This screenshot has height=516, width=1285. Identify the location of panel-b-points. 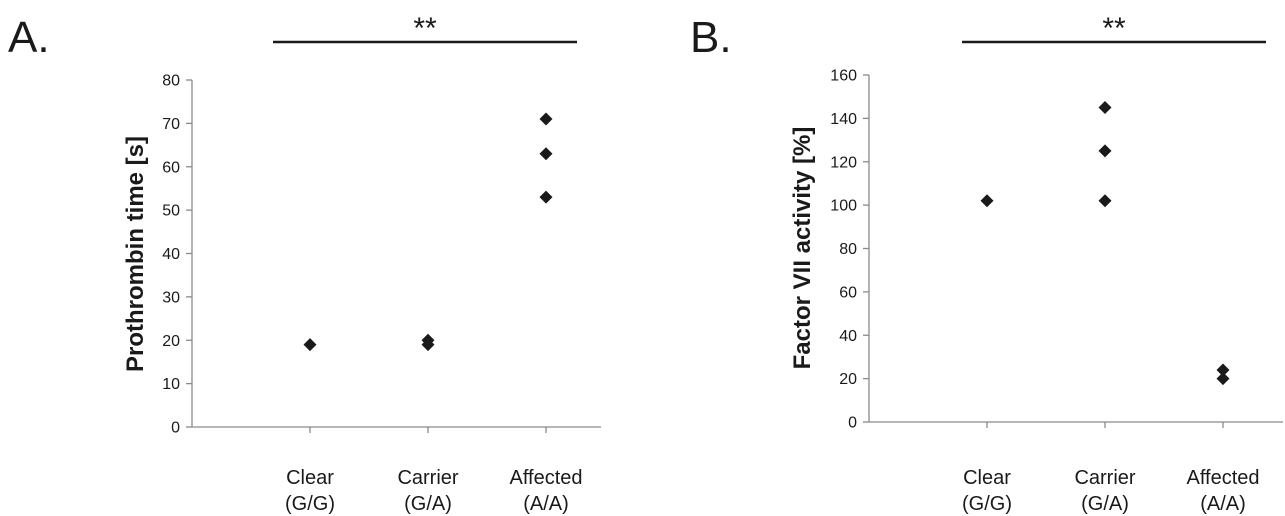
(1105, 243).